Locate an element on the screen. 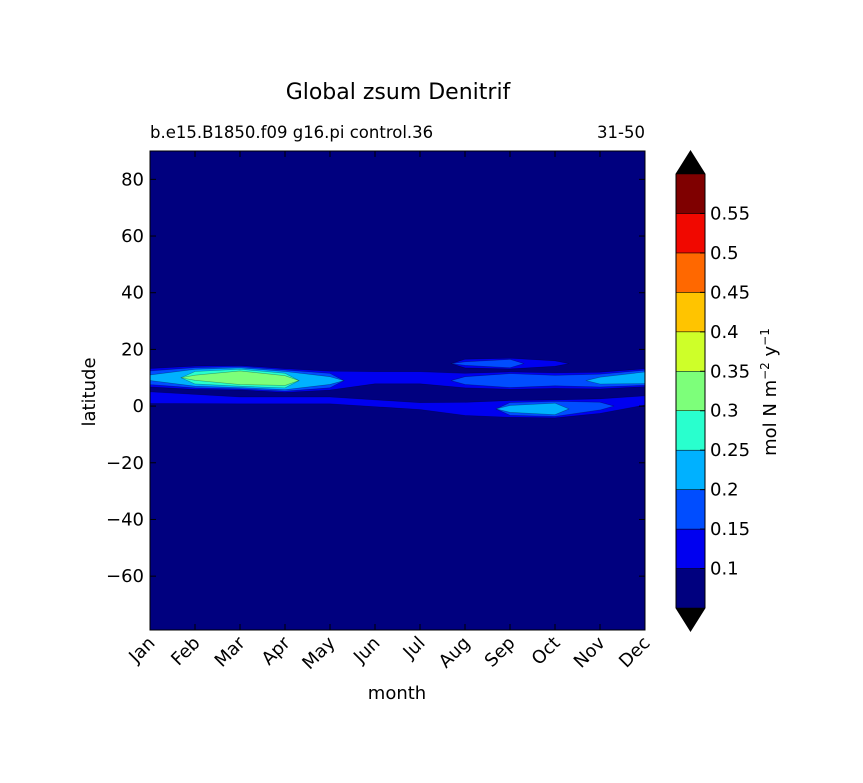 The image size is (863, 783). y-tick-label-4: 20 is located at coordinates (132, 349).